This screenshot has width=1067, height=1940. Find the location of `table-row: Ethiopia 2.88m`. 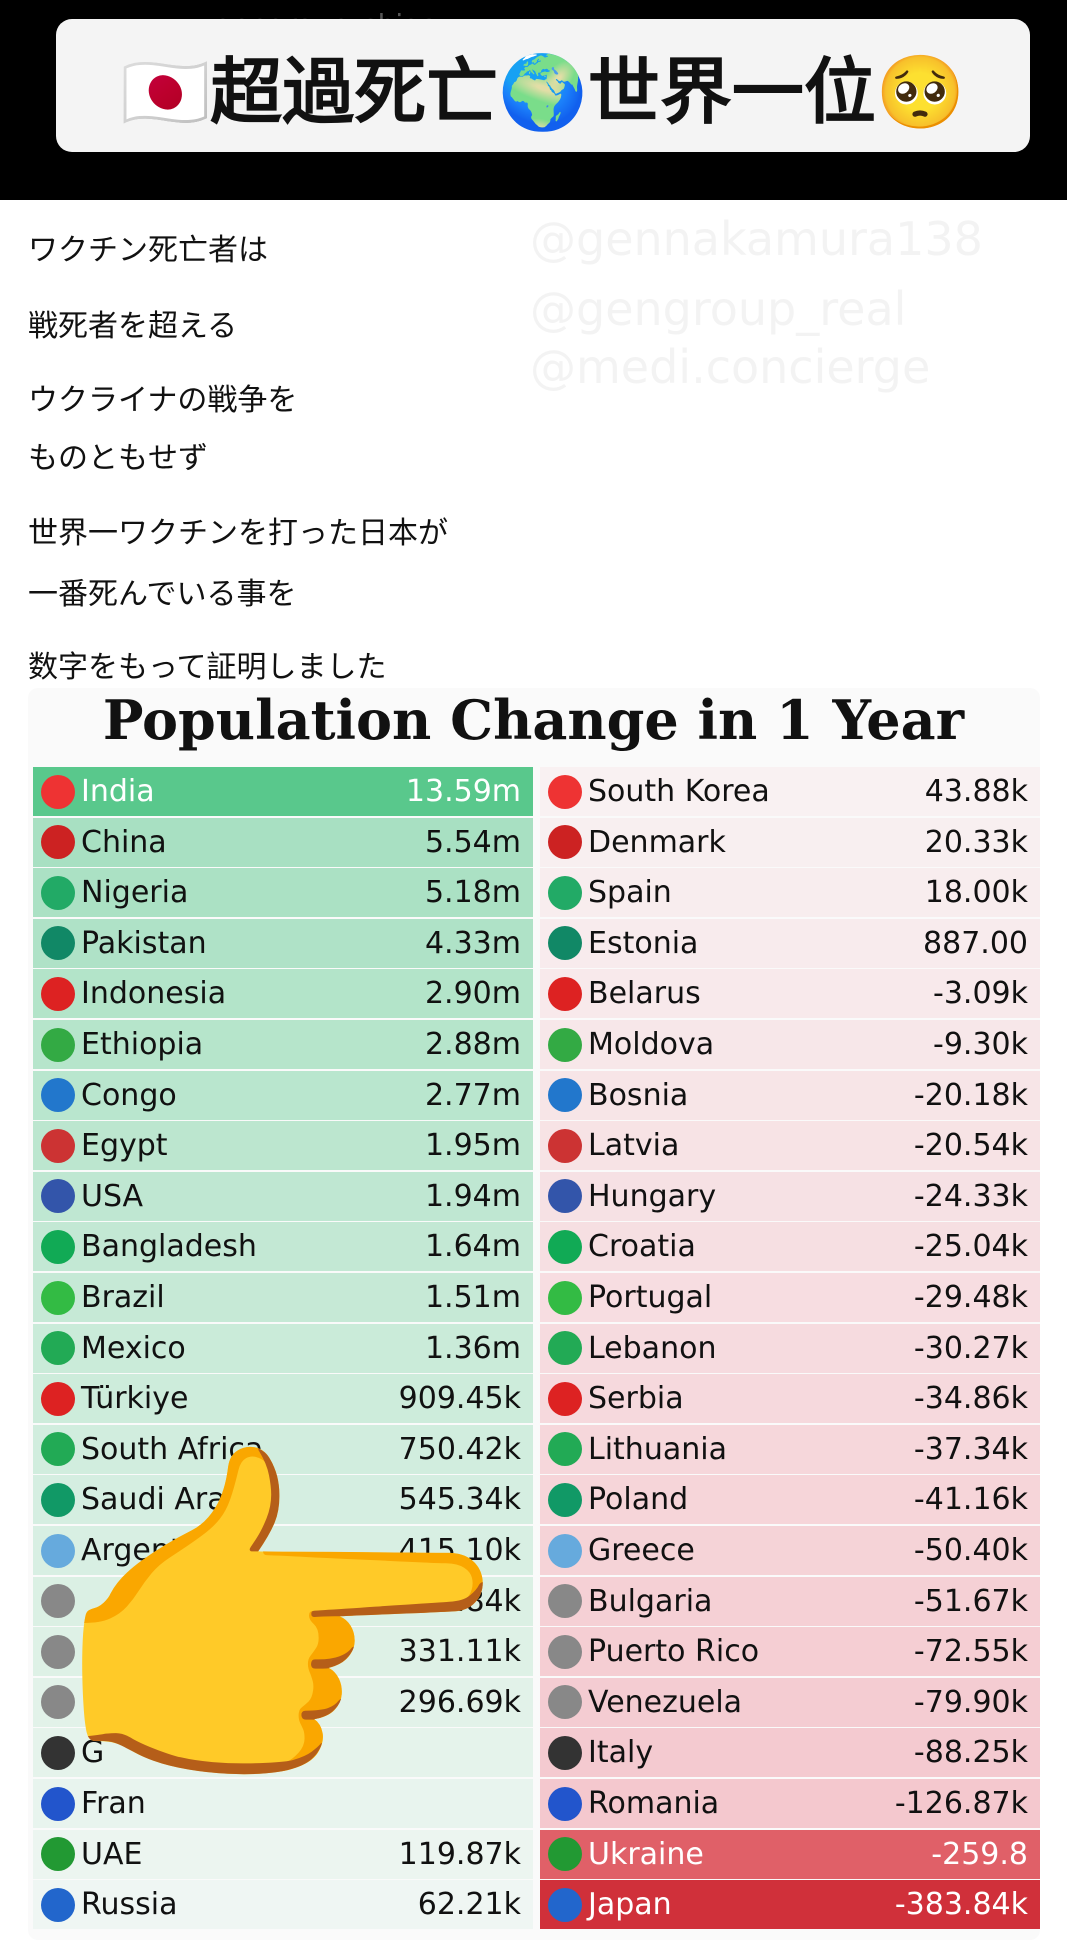

table-row: Ethiopia 2.88m is located at coordinates (283, 1044).